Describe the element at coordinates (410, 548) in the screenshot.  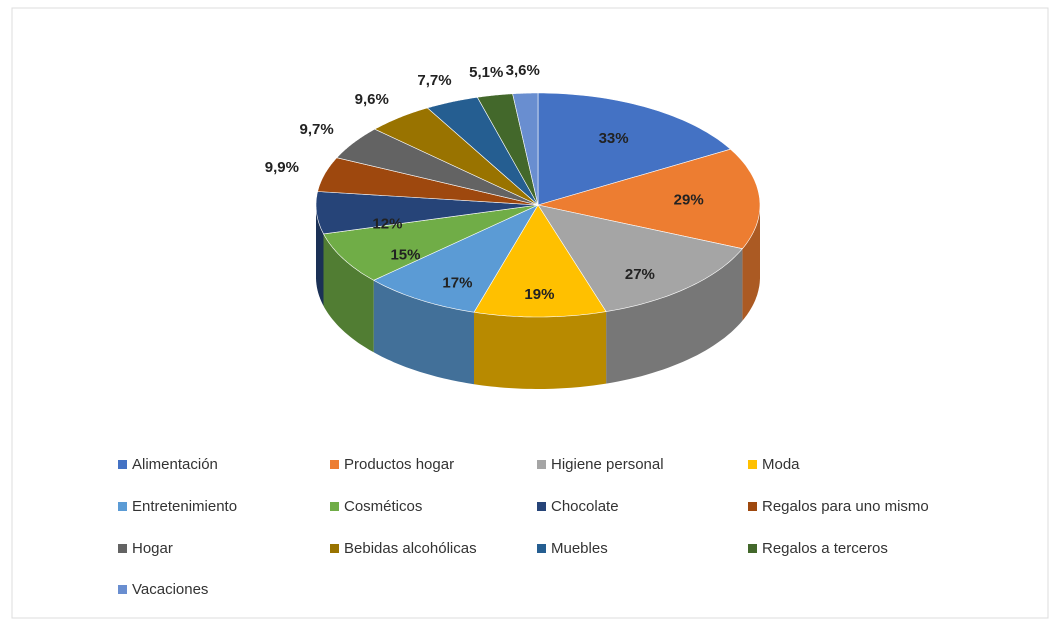
I see `legend-label: Bebidas alcohólicas` at that location.